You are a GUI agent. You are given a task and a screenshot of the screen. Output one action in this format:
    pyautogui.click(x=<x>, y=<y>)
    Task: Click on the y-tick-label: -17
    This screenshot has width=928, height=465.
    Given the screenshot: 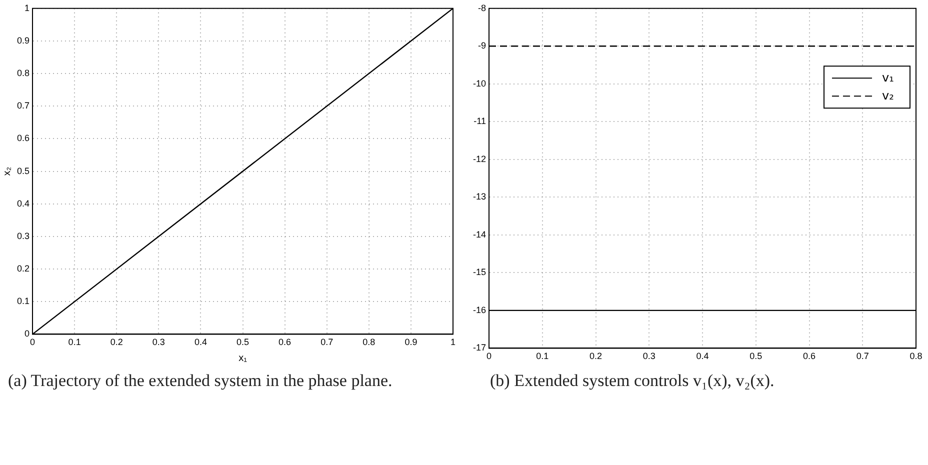 What is the action you would take?
    pyautogui.click(x=479, y=347)
    